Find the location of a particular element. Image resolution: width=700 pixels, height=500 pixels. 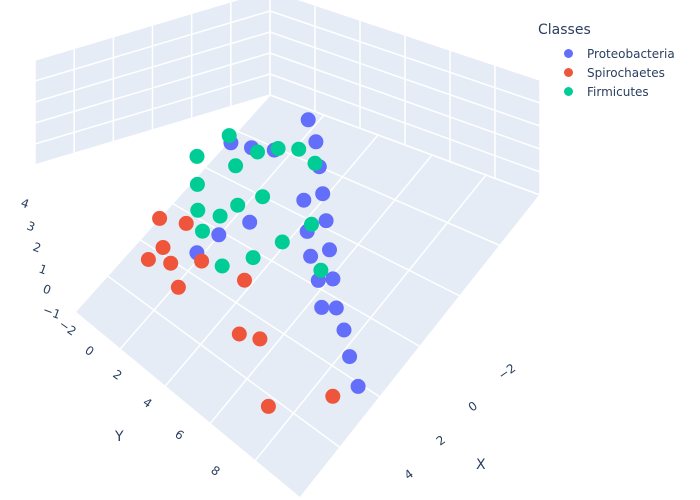

legend-label-firmicutes: Firmicutes is located at coordinates (618, 91).